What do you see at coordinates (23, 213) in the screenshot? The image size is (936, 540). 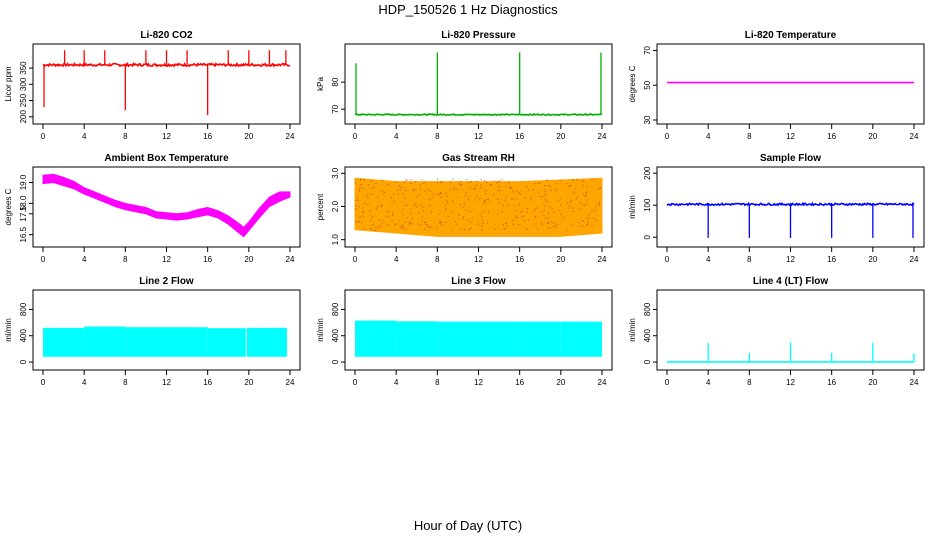 I see `y-tick-label: 17.5` at bounding box center [23, 213].